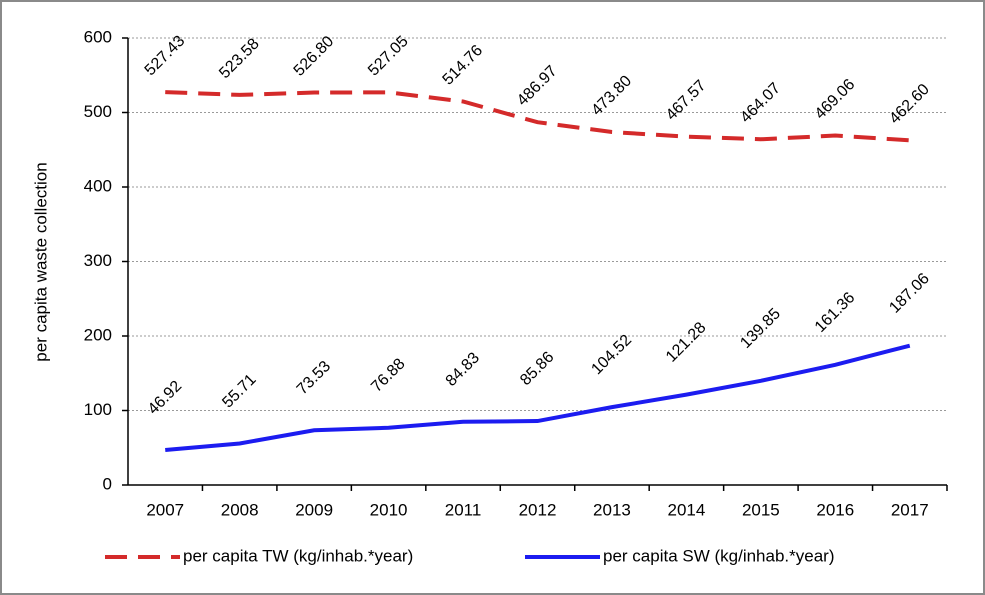  What do you see at coordinates (719, 555) in the screenshot?
I see `legend-label: per capita SW (kg/inhab.*year)` at bounding box center [719, 555].